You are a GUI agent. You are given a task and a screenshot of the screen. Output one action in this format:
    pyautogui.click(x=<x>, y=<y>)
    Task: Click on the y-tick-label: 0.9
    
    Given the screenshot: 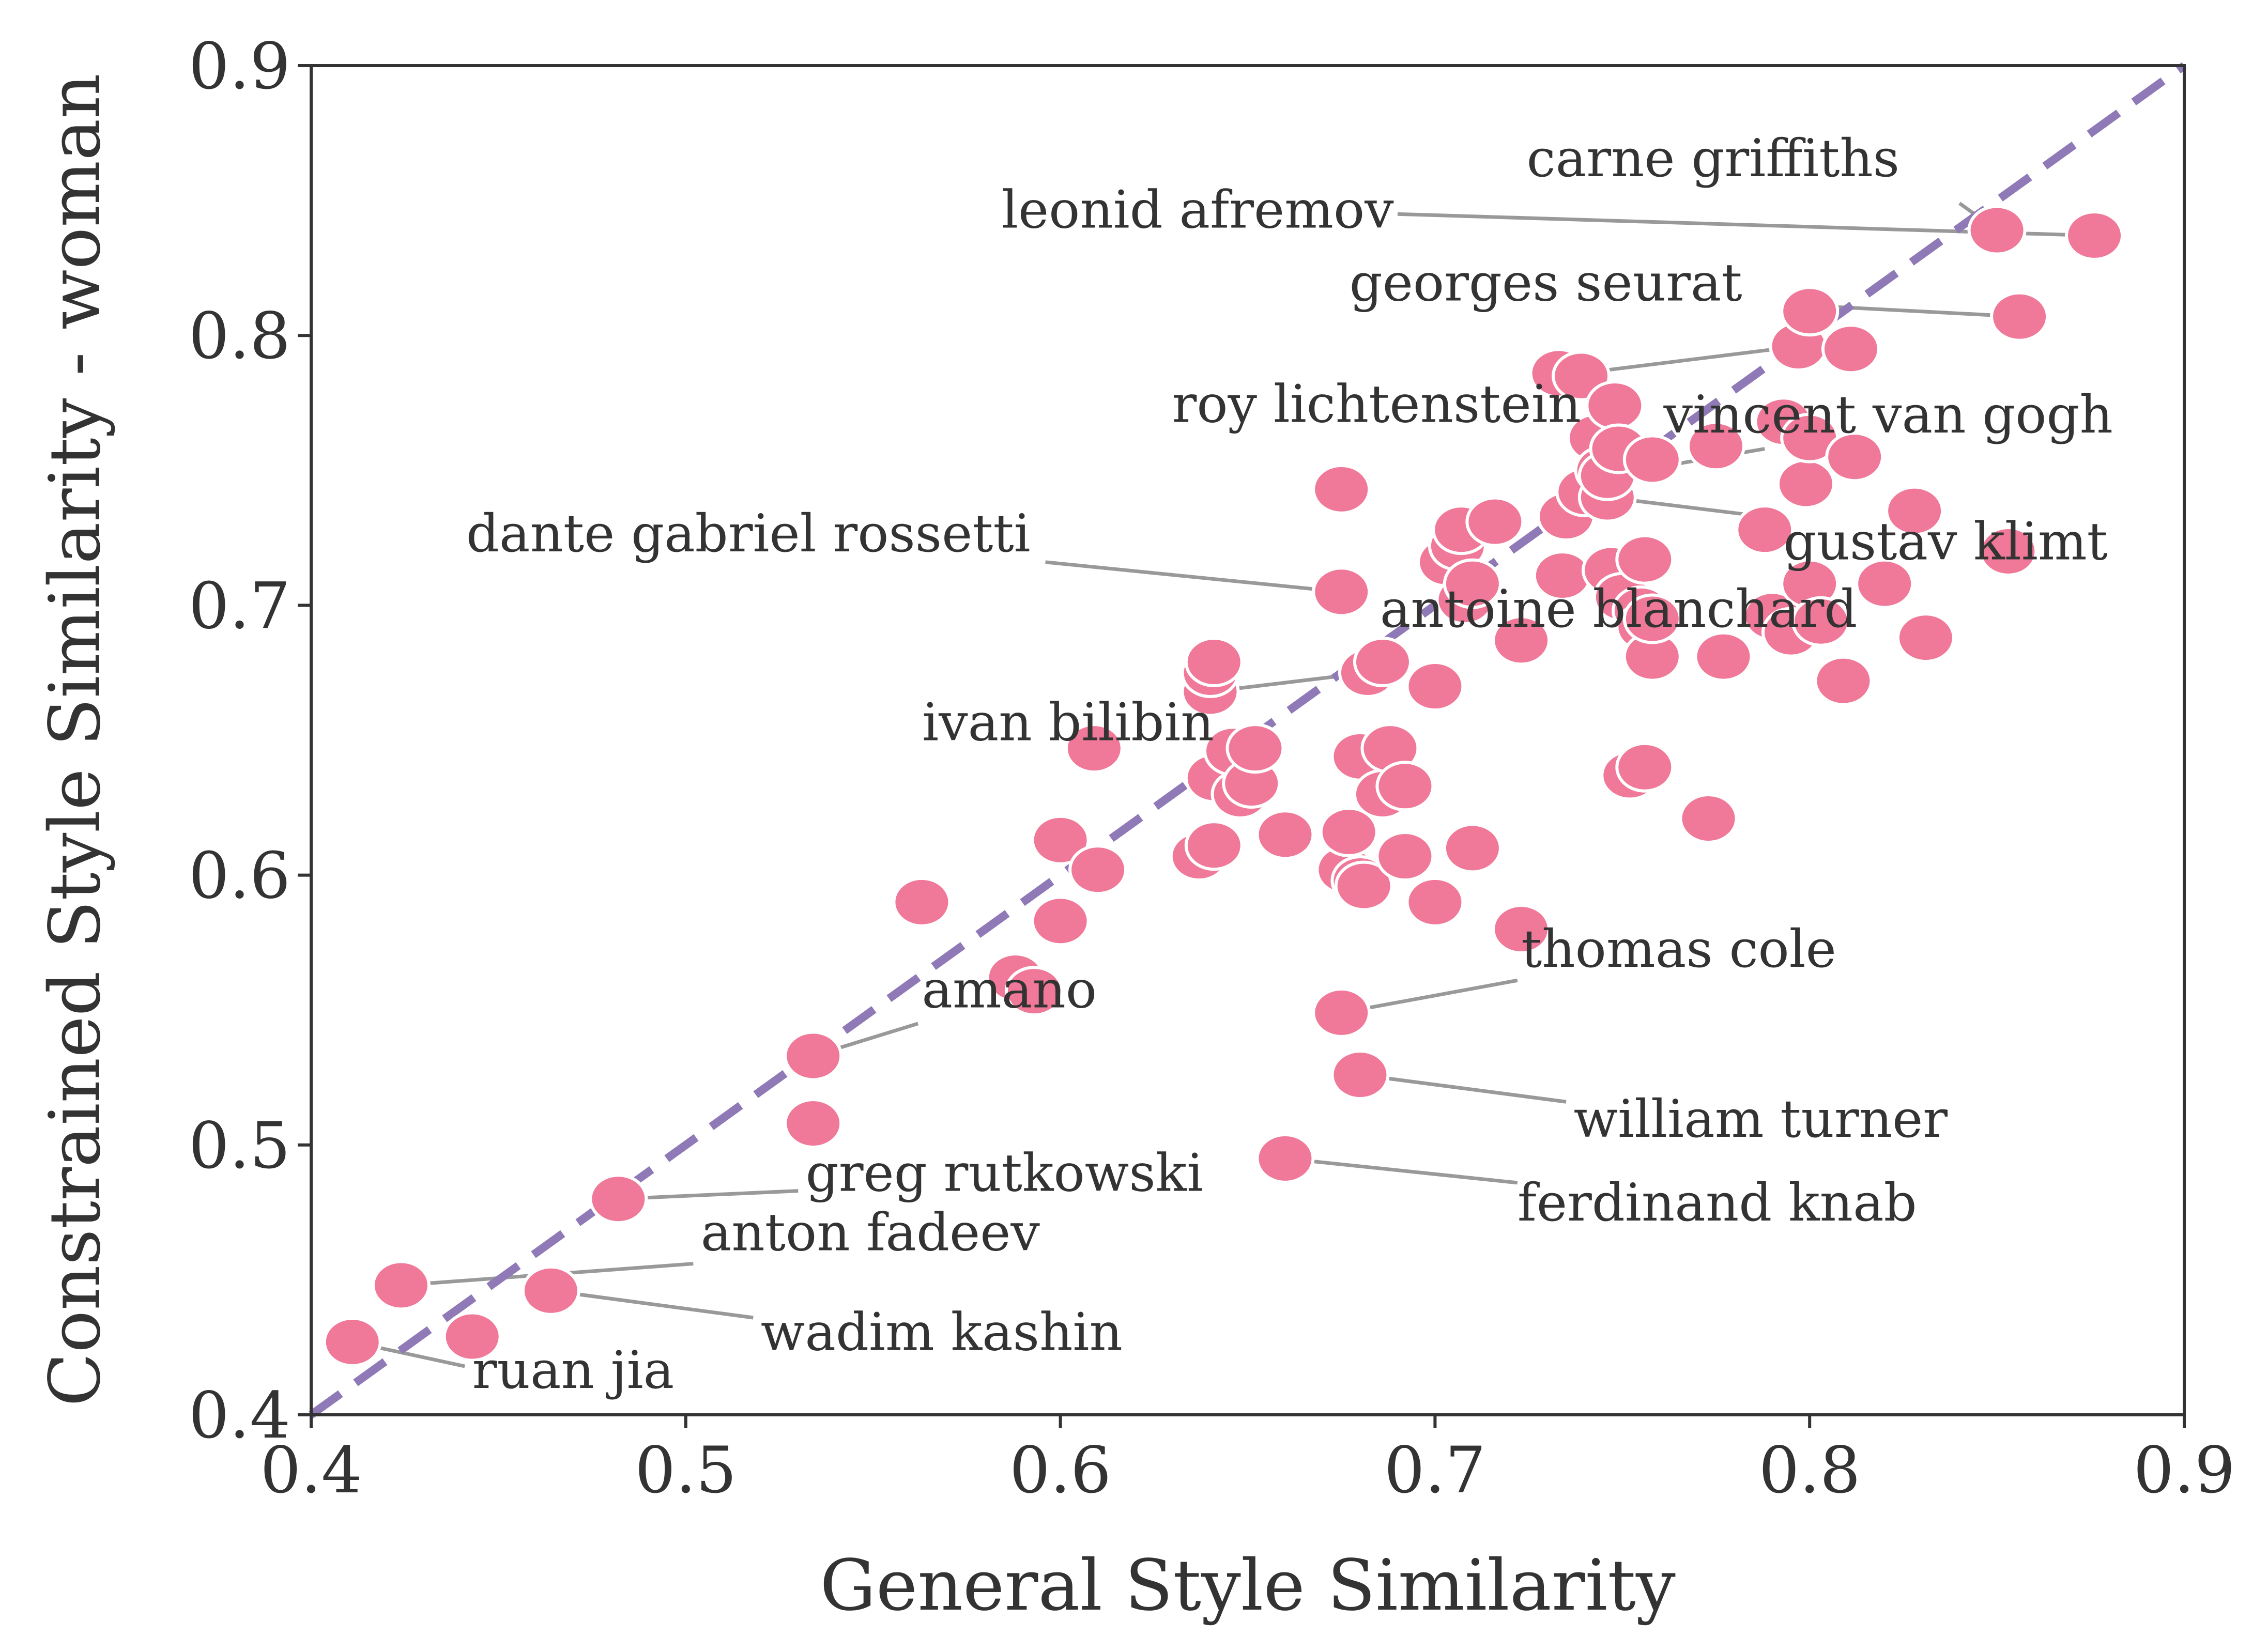 What is the action you would take?
    pyautogui.click(x=240, y=66)
    